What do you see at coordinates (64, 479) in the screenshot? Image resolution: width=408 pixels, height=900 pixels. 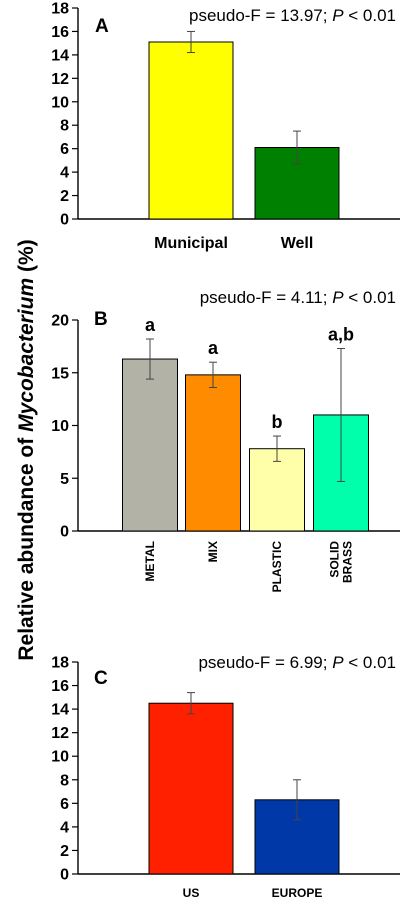 I see `y-tick-label: 5` at bounding box center [64, 479].